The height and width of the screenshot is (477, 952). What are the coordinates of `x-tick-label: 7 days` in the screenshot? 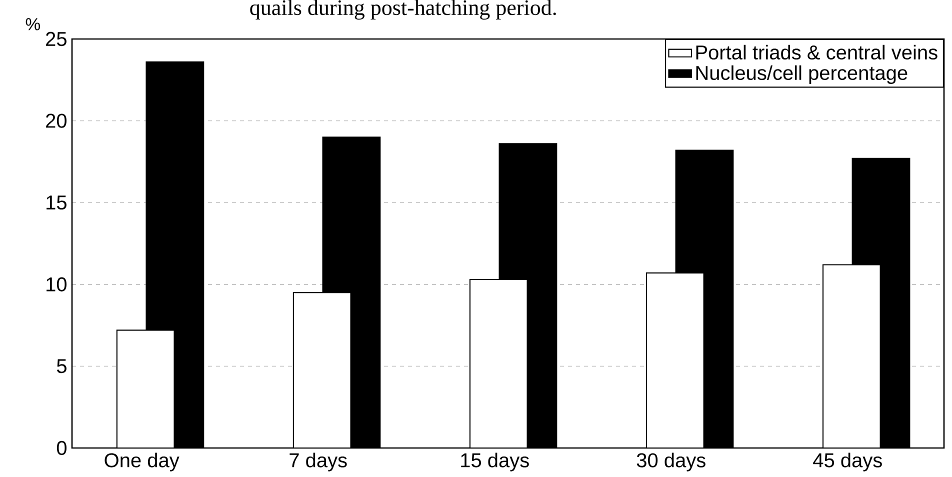 It's located at (318, 462).